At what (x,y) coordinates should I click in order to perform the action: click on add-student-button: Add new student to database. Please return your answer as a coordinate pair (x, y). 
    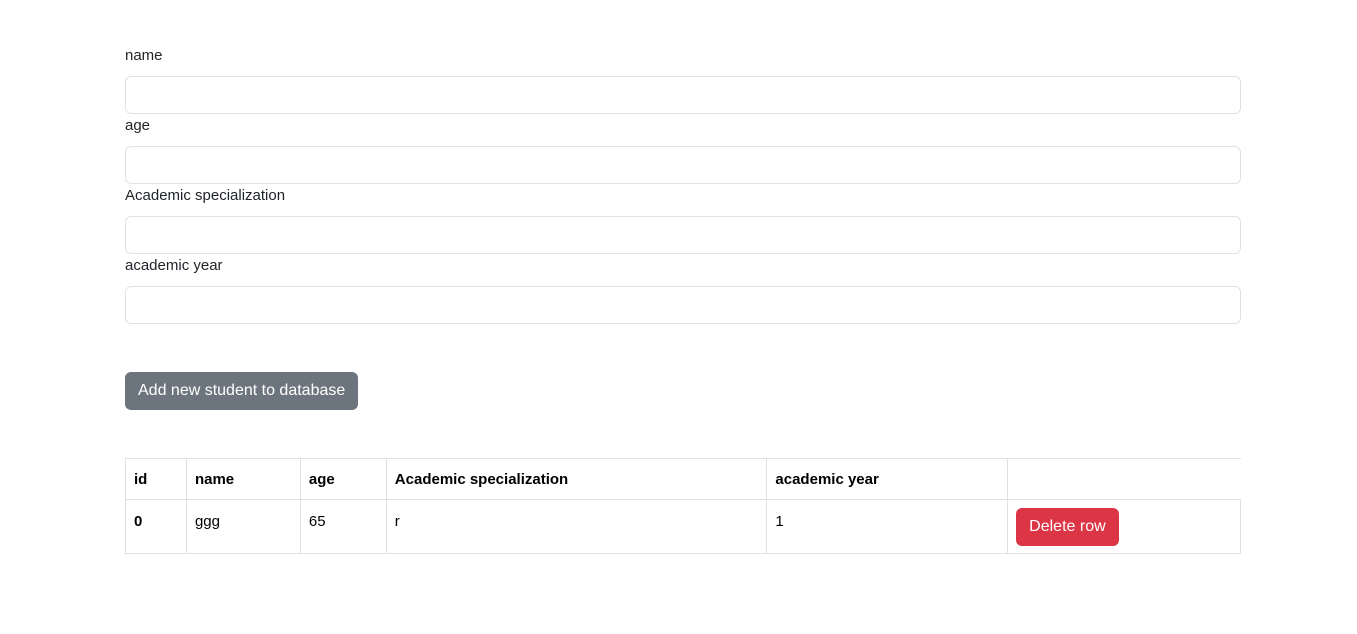
    Looking at the image, I should click on (242, 391).